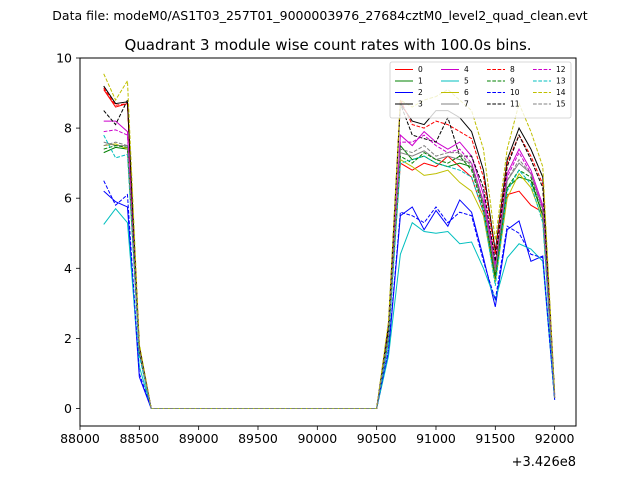 The image size is (640, 480). Describe the element at coordinates (68, 128) in the screenshot. I see `y-tick-label: 8` at that location.